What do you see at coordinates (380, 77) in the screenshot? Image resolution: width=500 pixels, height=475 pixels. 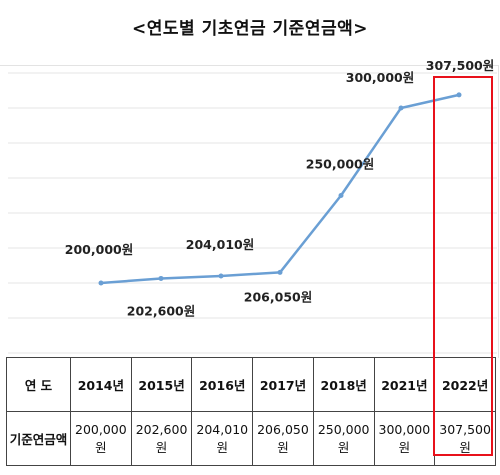 I see `data-label: 300,000원` at bounding box center [380, 77].